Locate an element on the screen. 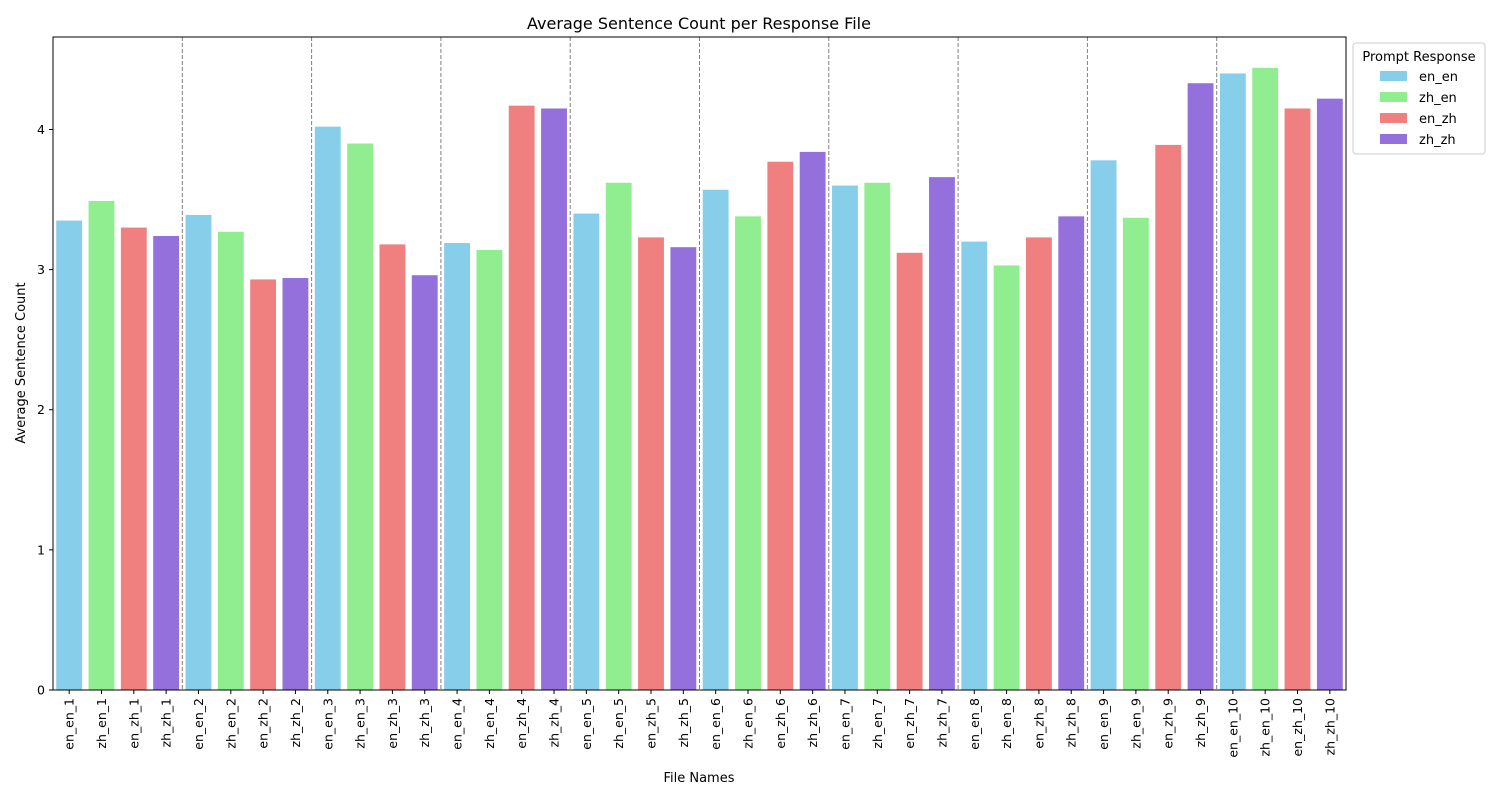 Image resolution: width=1500 pixels, height=800 pixels. chart-title: Average Sentence Count per Response File is located at coordinates (699, 23).